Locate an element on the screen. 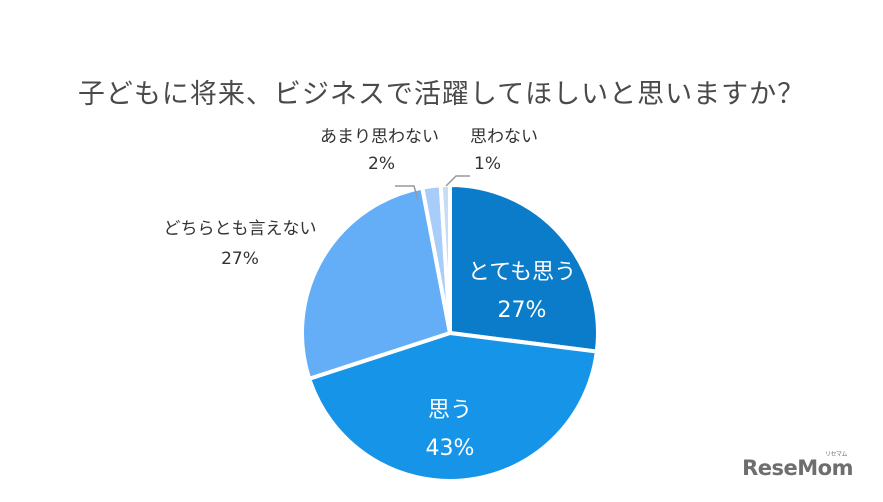 The height and width of the screenshot is (502, 883). slice-label-very-much: とても思う 27% is located at coordinates (522, 288).